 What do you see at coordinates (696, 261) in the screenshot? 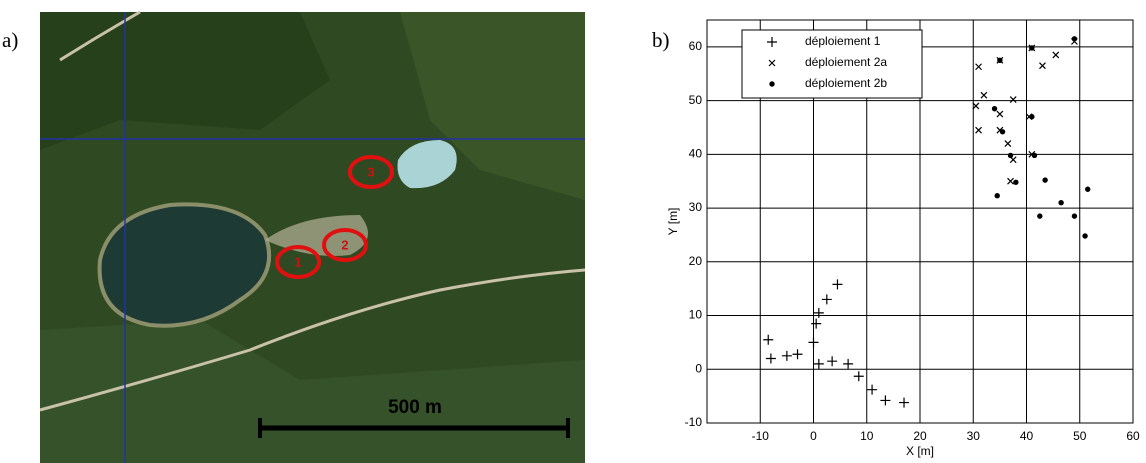
I see `y-tick-label: 20` at bounding box center [696, 261].